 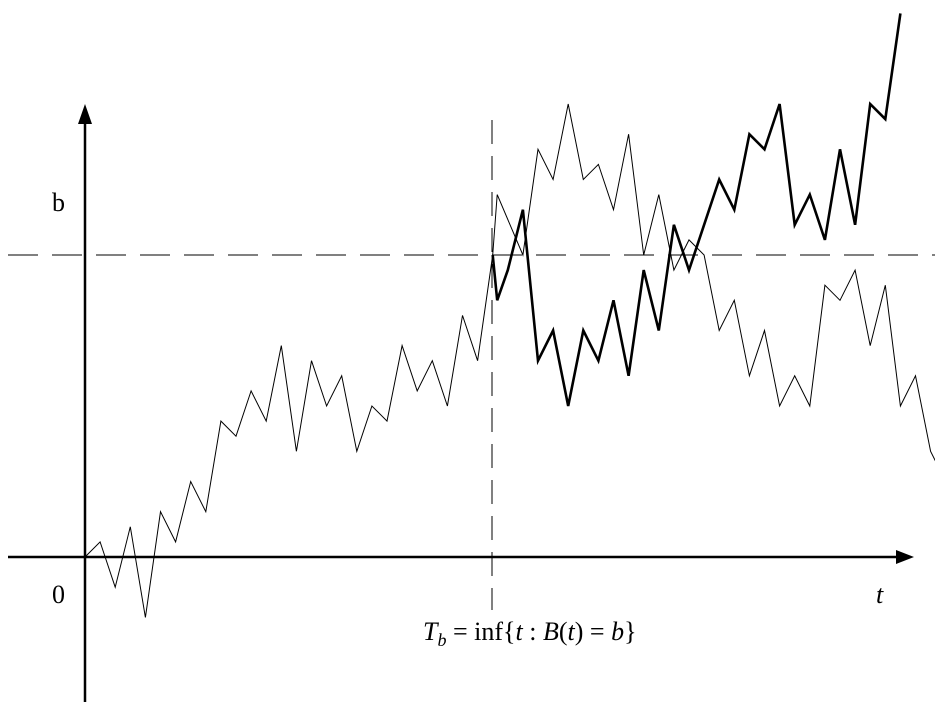 What do you see at coordinates (441, 640) in the screenshot?
I see `hitting-time-subscript: b` at bounding box center [441, 640].